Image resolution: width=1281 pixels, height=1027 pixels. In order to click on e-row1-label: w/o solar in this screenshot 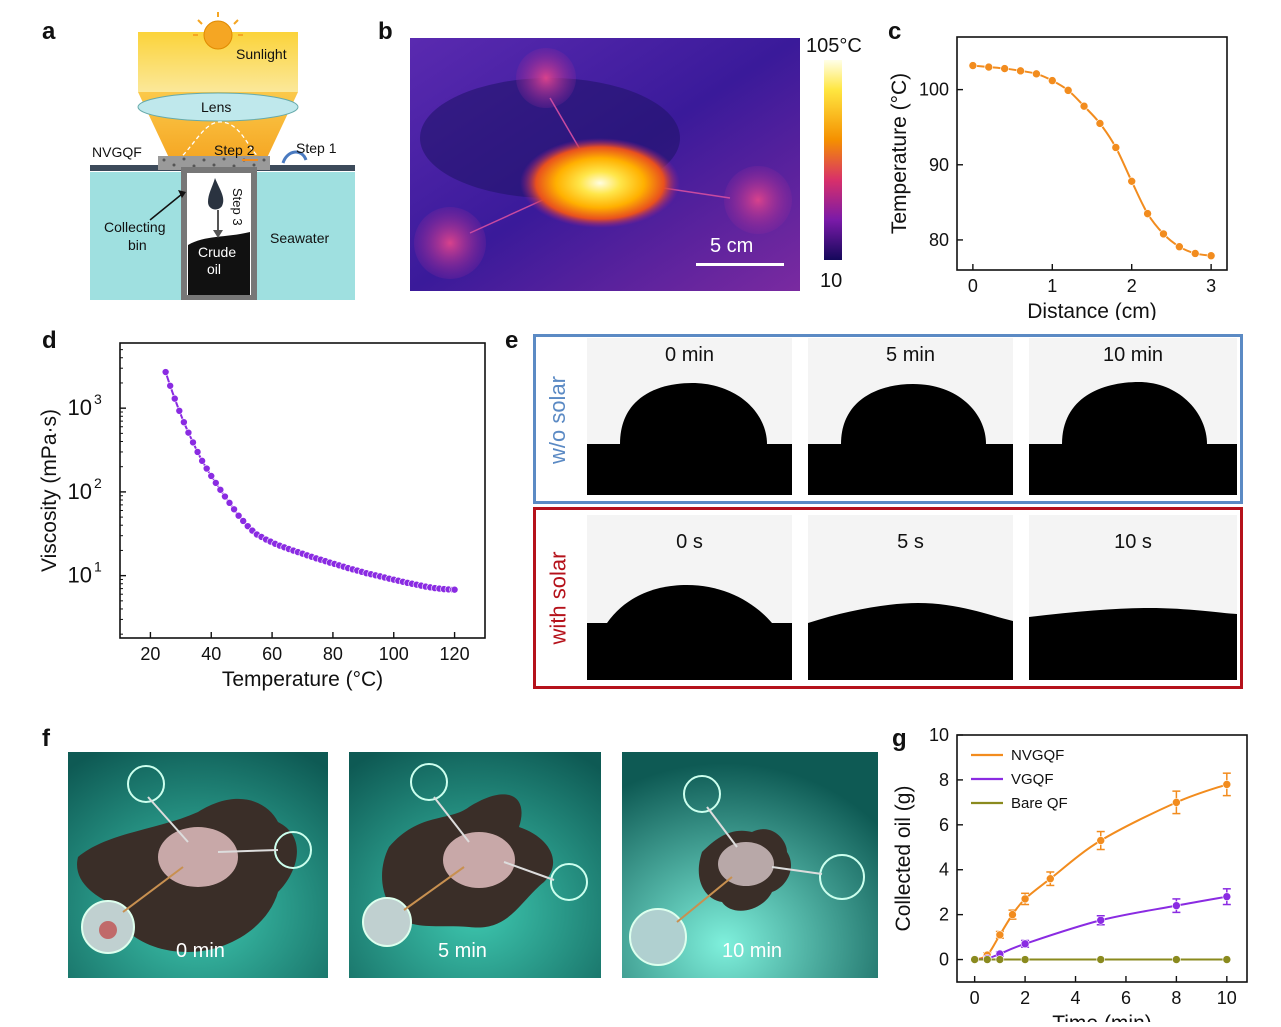, I will do `click(558, 420)`.